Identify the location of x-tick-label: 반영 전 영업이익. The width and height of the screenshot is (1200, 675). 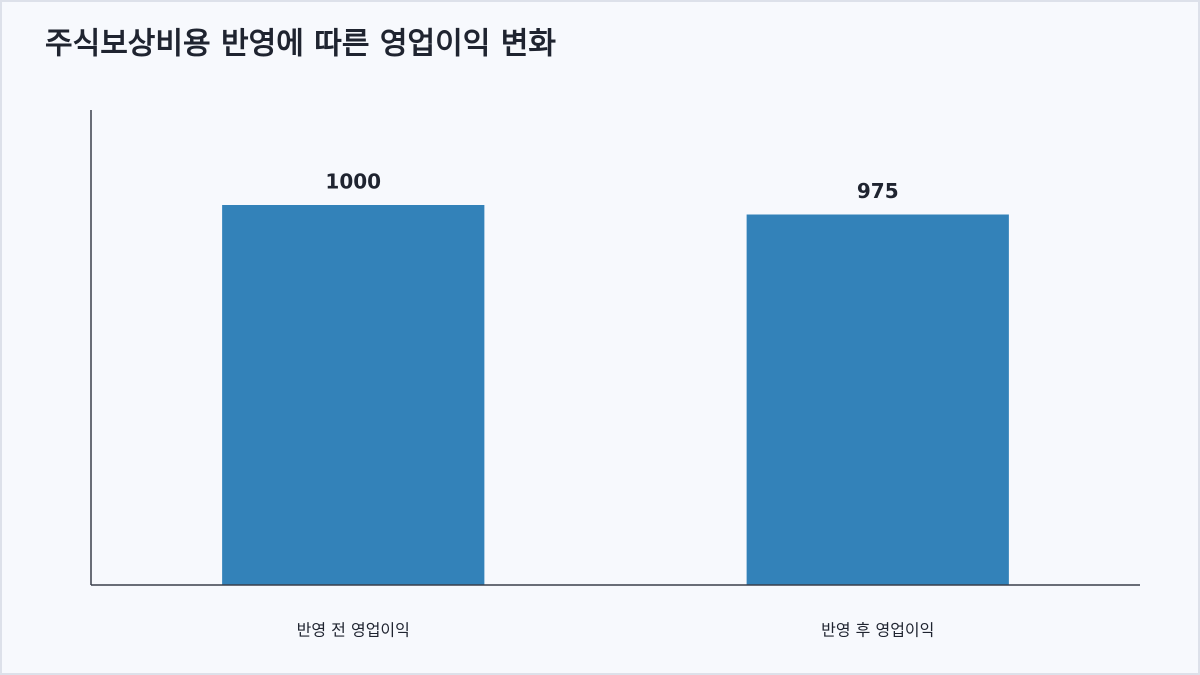
(353, 630).